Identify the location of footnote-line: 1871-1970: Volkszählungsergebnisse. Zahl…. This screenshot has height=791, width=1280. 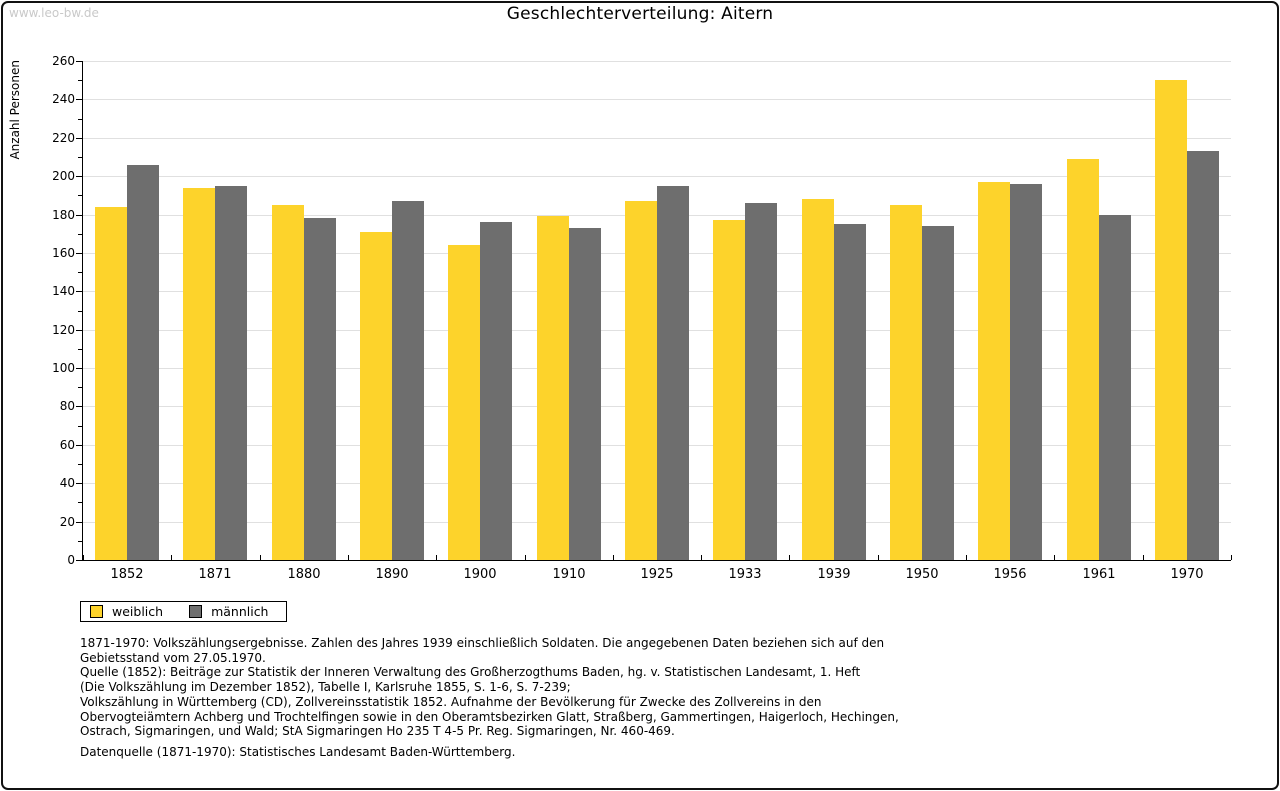
(482, 643).